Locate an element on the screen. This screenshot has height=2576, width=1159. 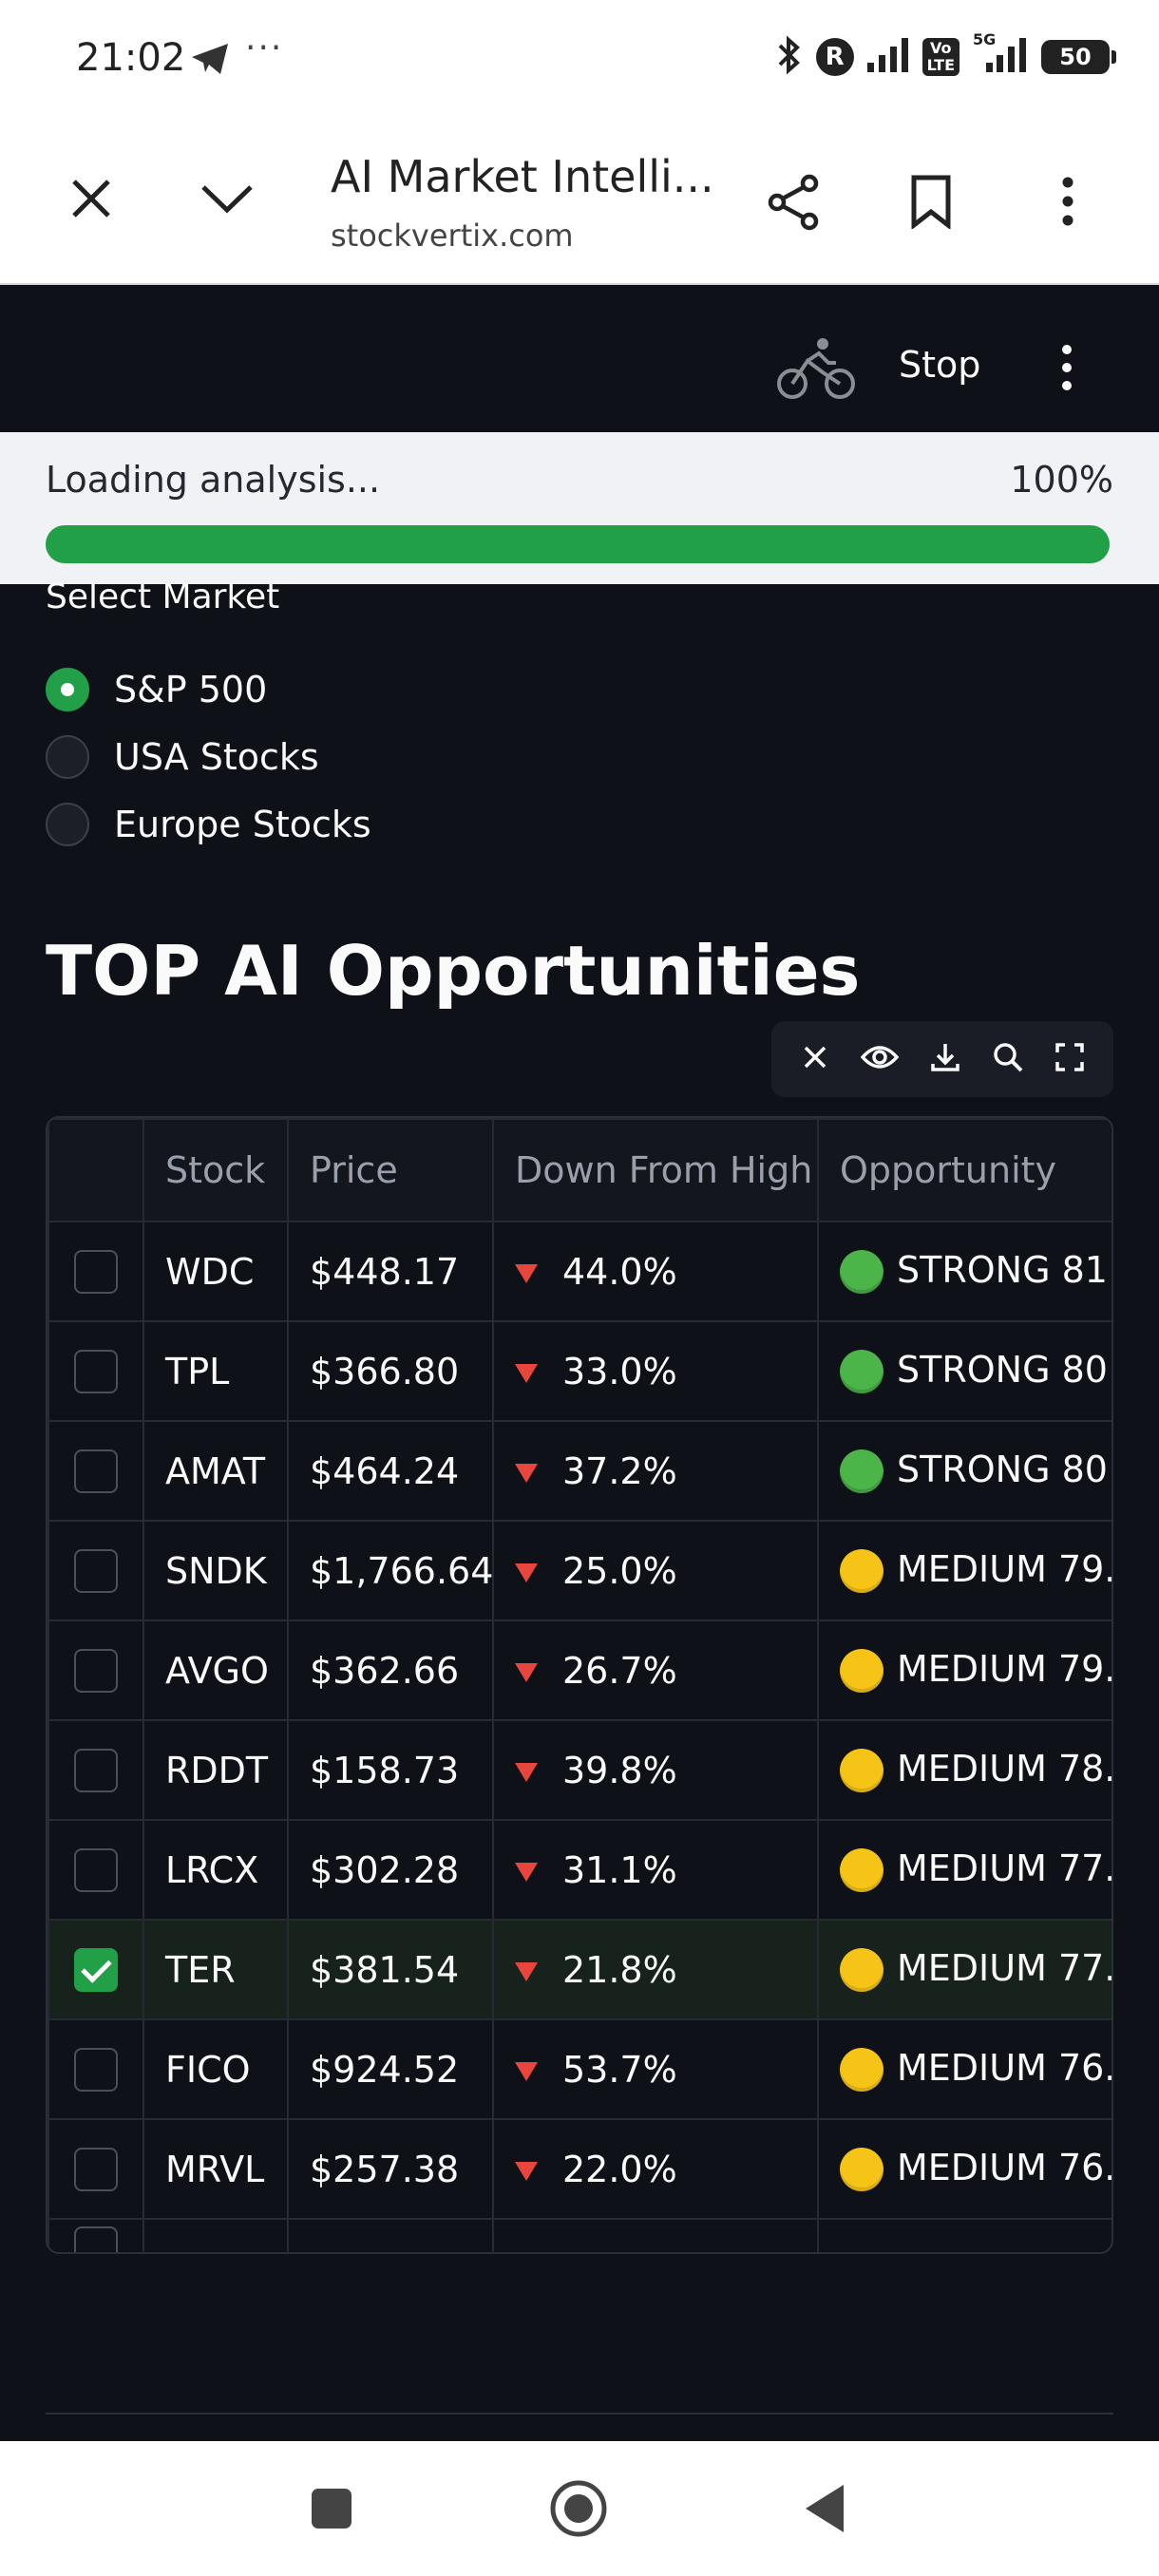
table-row: RDDT$158.73 39.8% MEDIUM 78.8 is located at coordinates (580, 1770).